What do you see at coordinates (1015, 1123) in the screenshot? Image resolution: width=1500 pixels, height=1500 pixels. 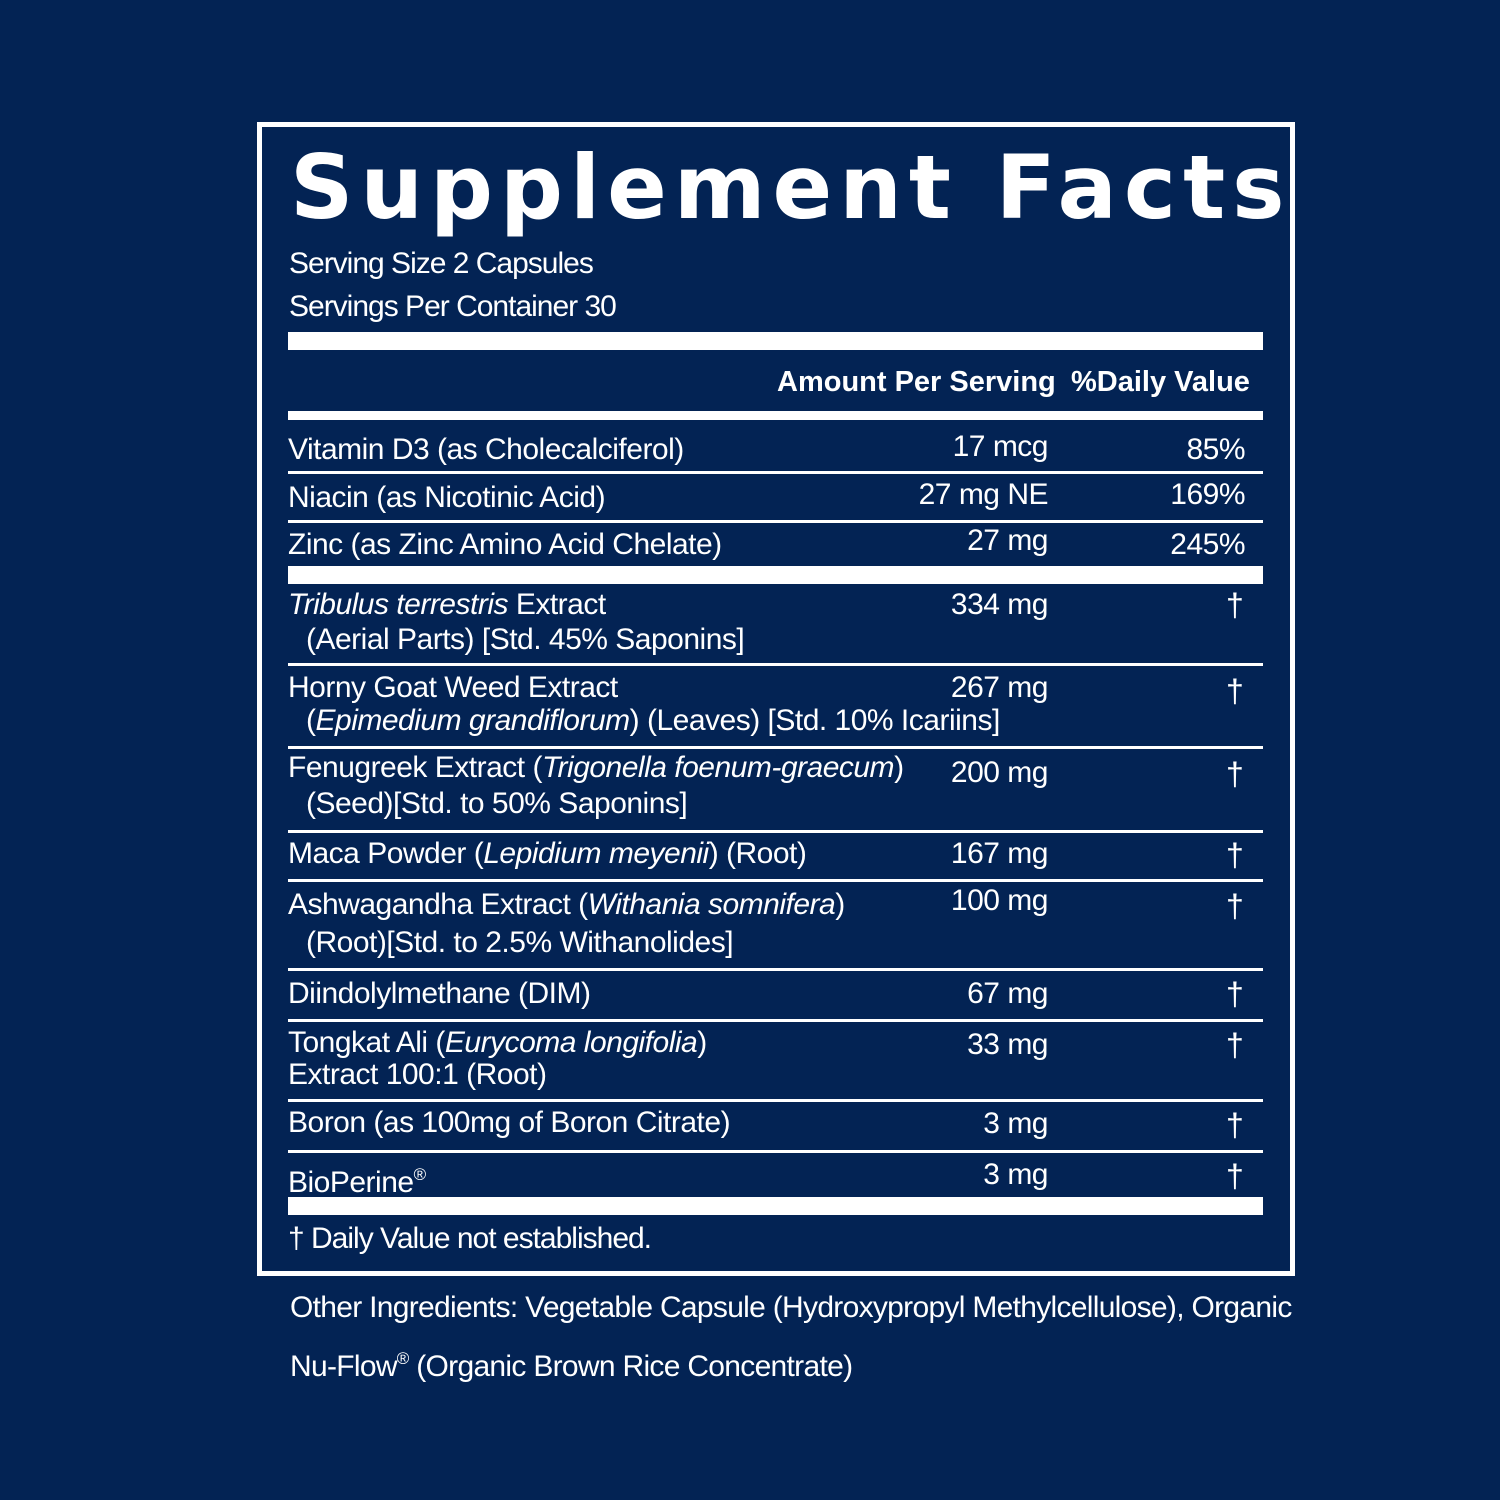 I see `boron-amount: 3 mg` at bounding box center [1015, 1123].